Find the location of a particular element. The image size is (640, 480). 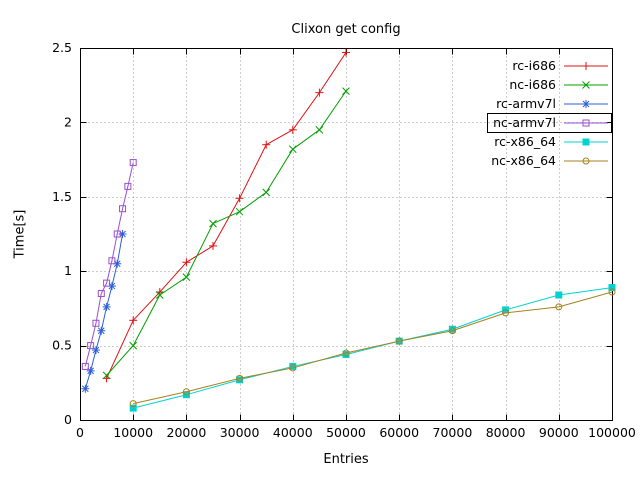

svg-text: 100000 is located at coordinates (612, 432).